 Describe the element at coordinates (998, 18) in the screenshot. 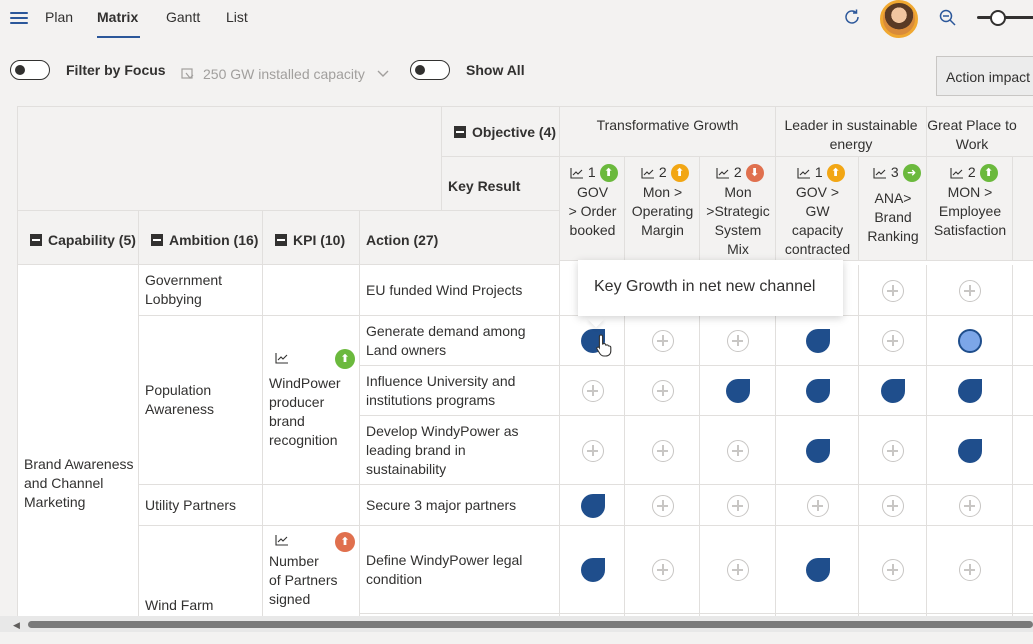

I see `zoom-slider-thumb` at that location.